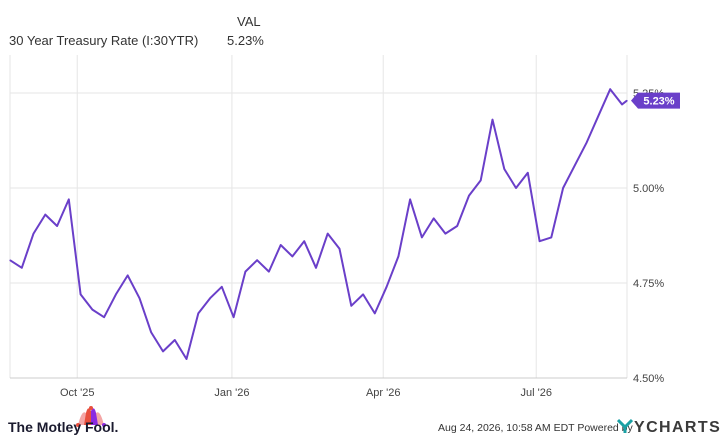  What do you see at coordinates (63, 427) in the screenshot?
I see `brand-name: The Motley Fool.` at bounding box center [63, 427].